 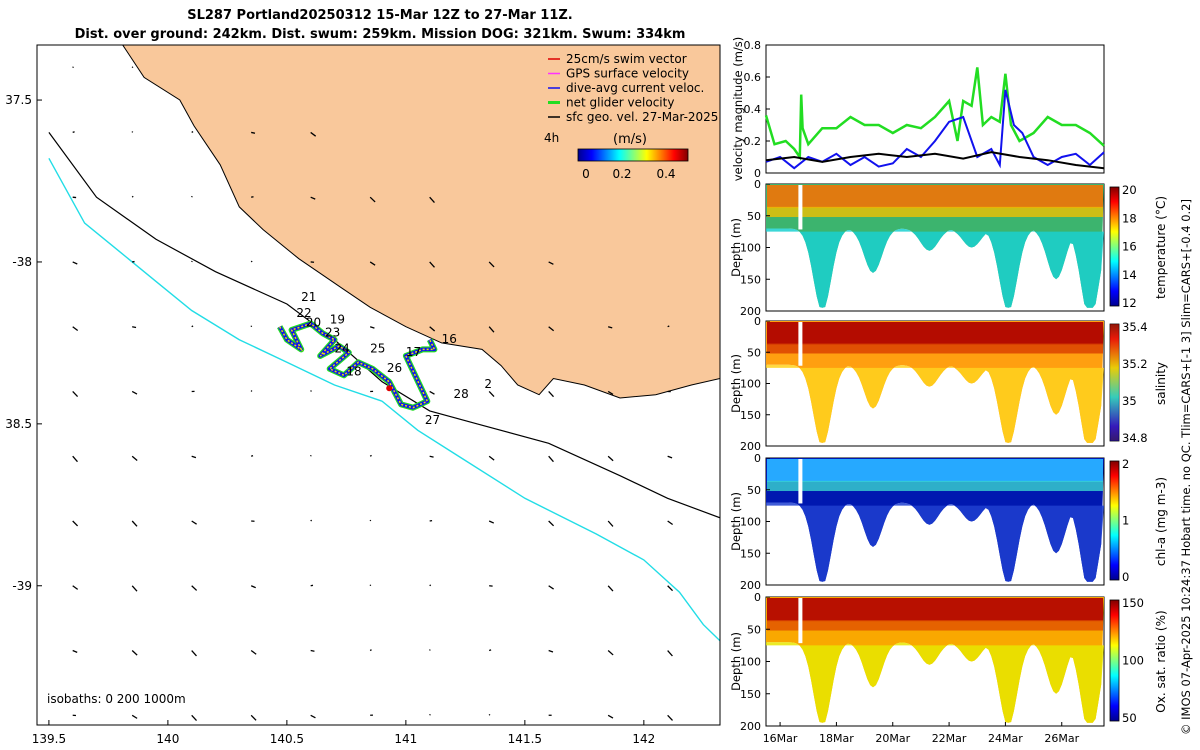 What do you see at coordinates (621, 174) in the screenshot?
I see `map-colorbar-tick: 0.2` at bounding box center [621, 174].